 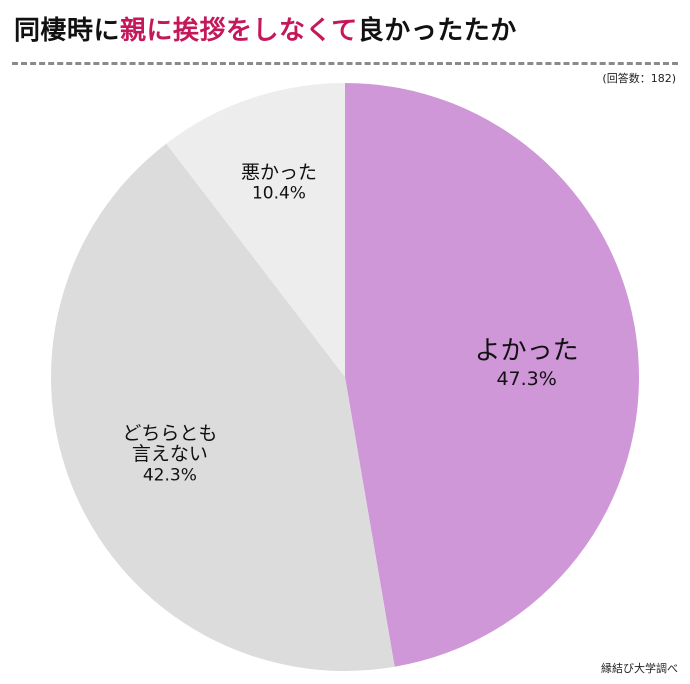 What do you see at coordinates (279, 172) in the screenshot?
I see `slice-label: 悪かった` at bounding box center [279, 172].